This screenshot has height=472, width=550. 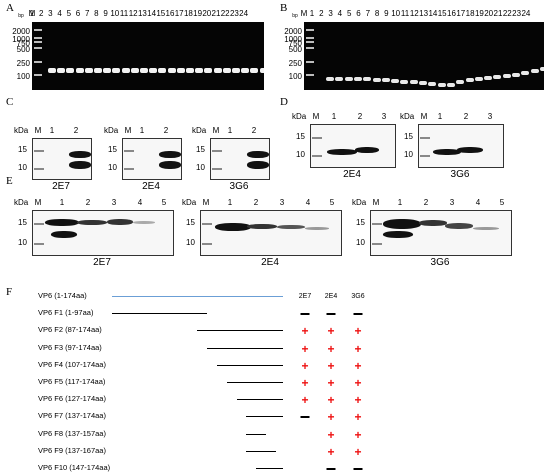 What do you see at coordinates (349, 13) in the screenshot?
I see `panel-b-lane-label: 5` at bounding box center [349, 13].